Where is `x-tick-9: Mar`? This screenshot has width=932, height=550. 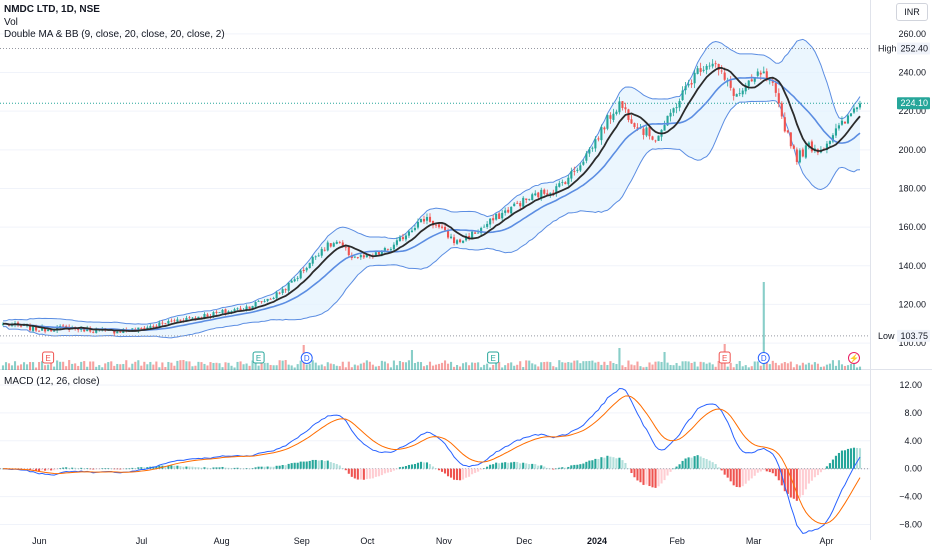 x-tick-9: Mar is located at coordinates (754, 541).